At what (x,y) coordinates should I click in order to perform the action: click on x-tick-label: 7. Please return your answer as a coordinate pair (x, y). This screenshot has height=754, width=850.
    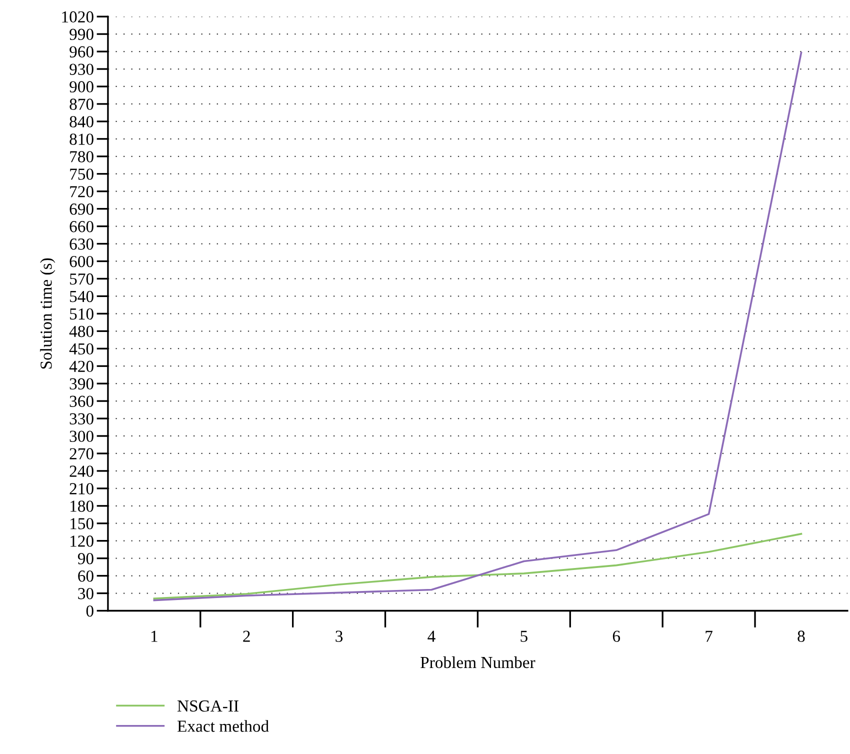
    Looking at the image, I should click on (709, 636).